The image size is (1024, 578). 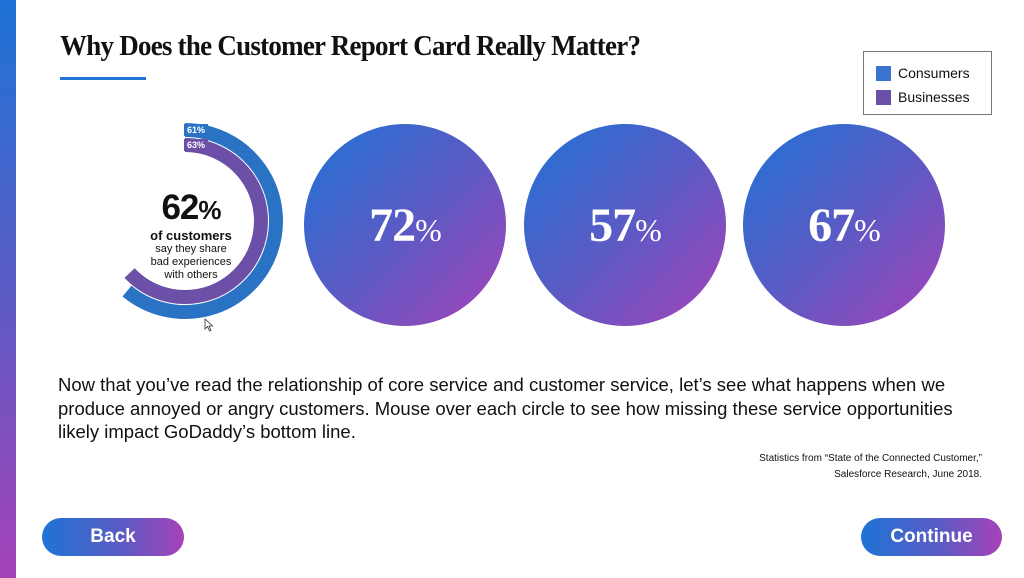 What do you see at coordinates (191, 275) in the screenshot?
I see `donut-line-4: with others` at bounding box center [191, 275].